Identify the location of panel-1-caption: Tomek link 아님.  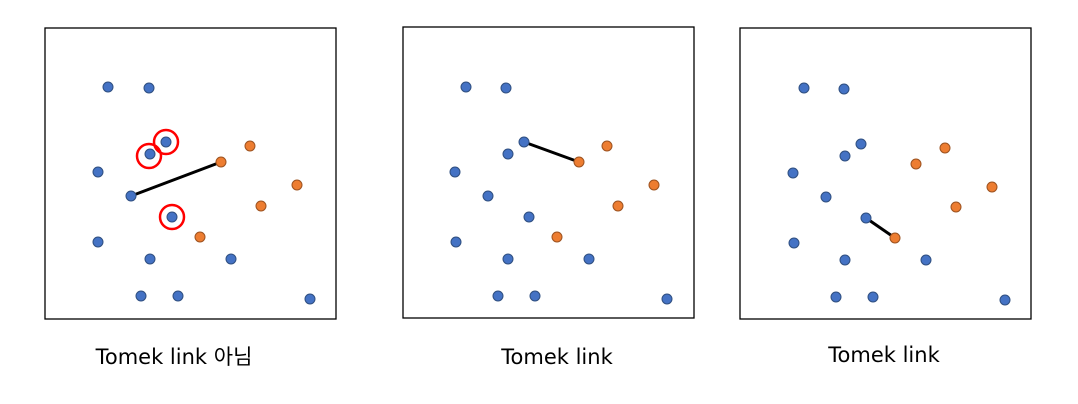
(174, 357).